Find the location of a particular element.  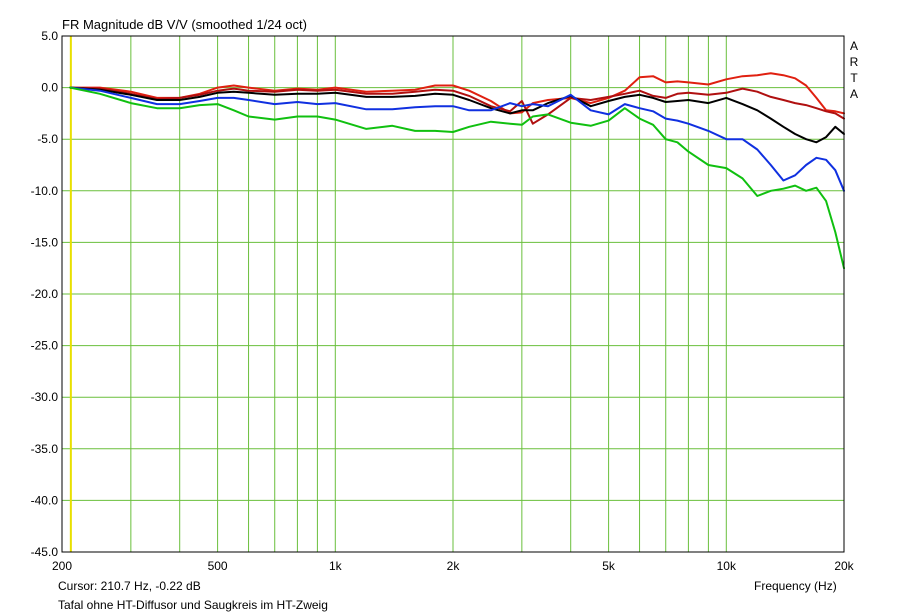

x-axis-label: Frequency (Hz) is located at coordinates (795, 586).